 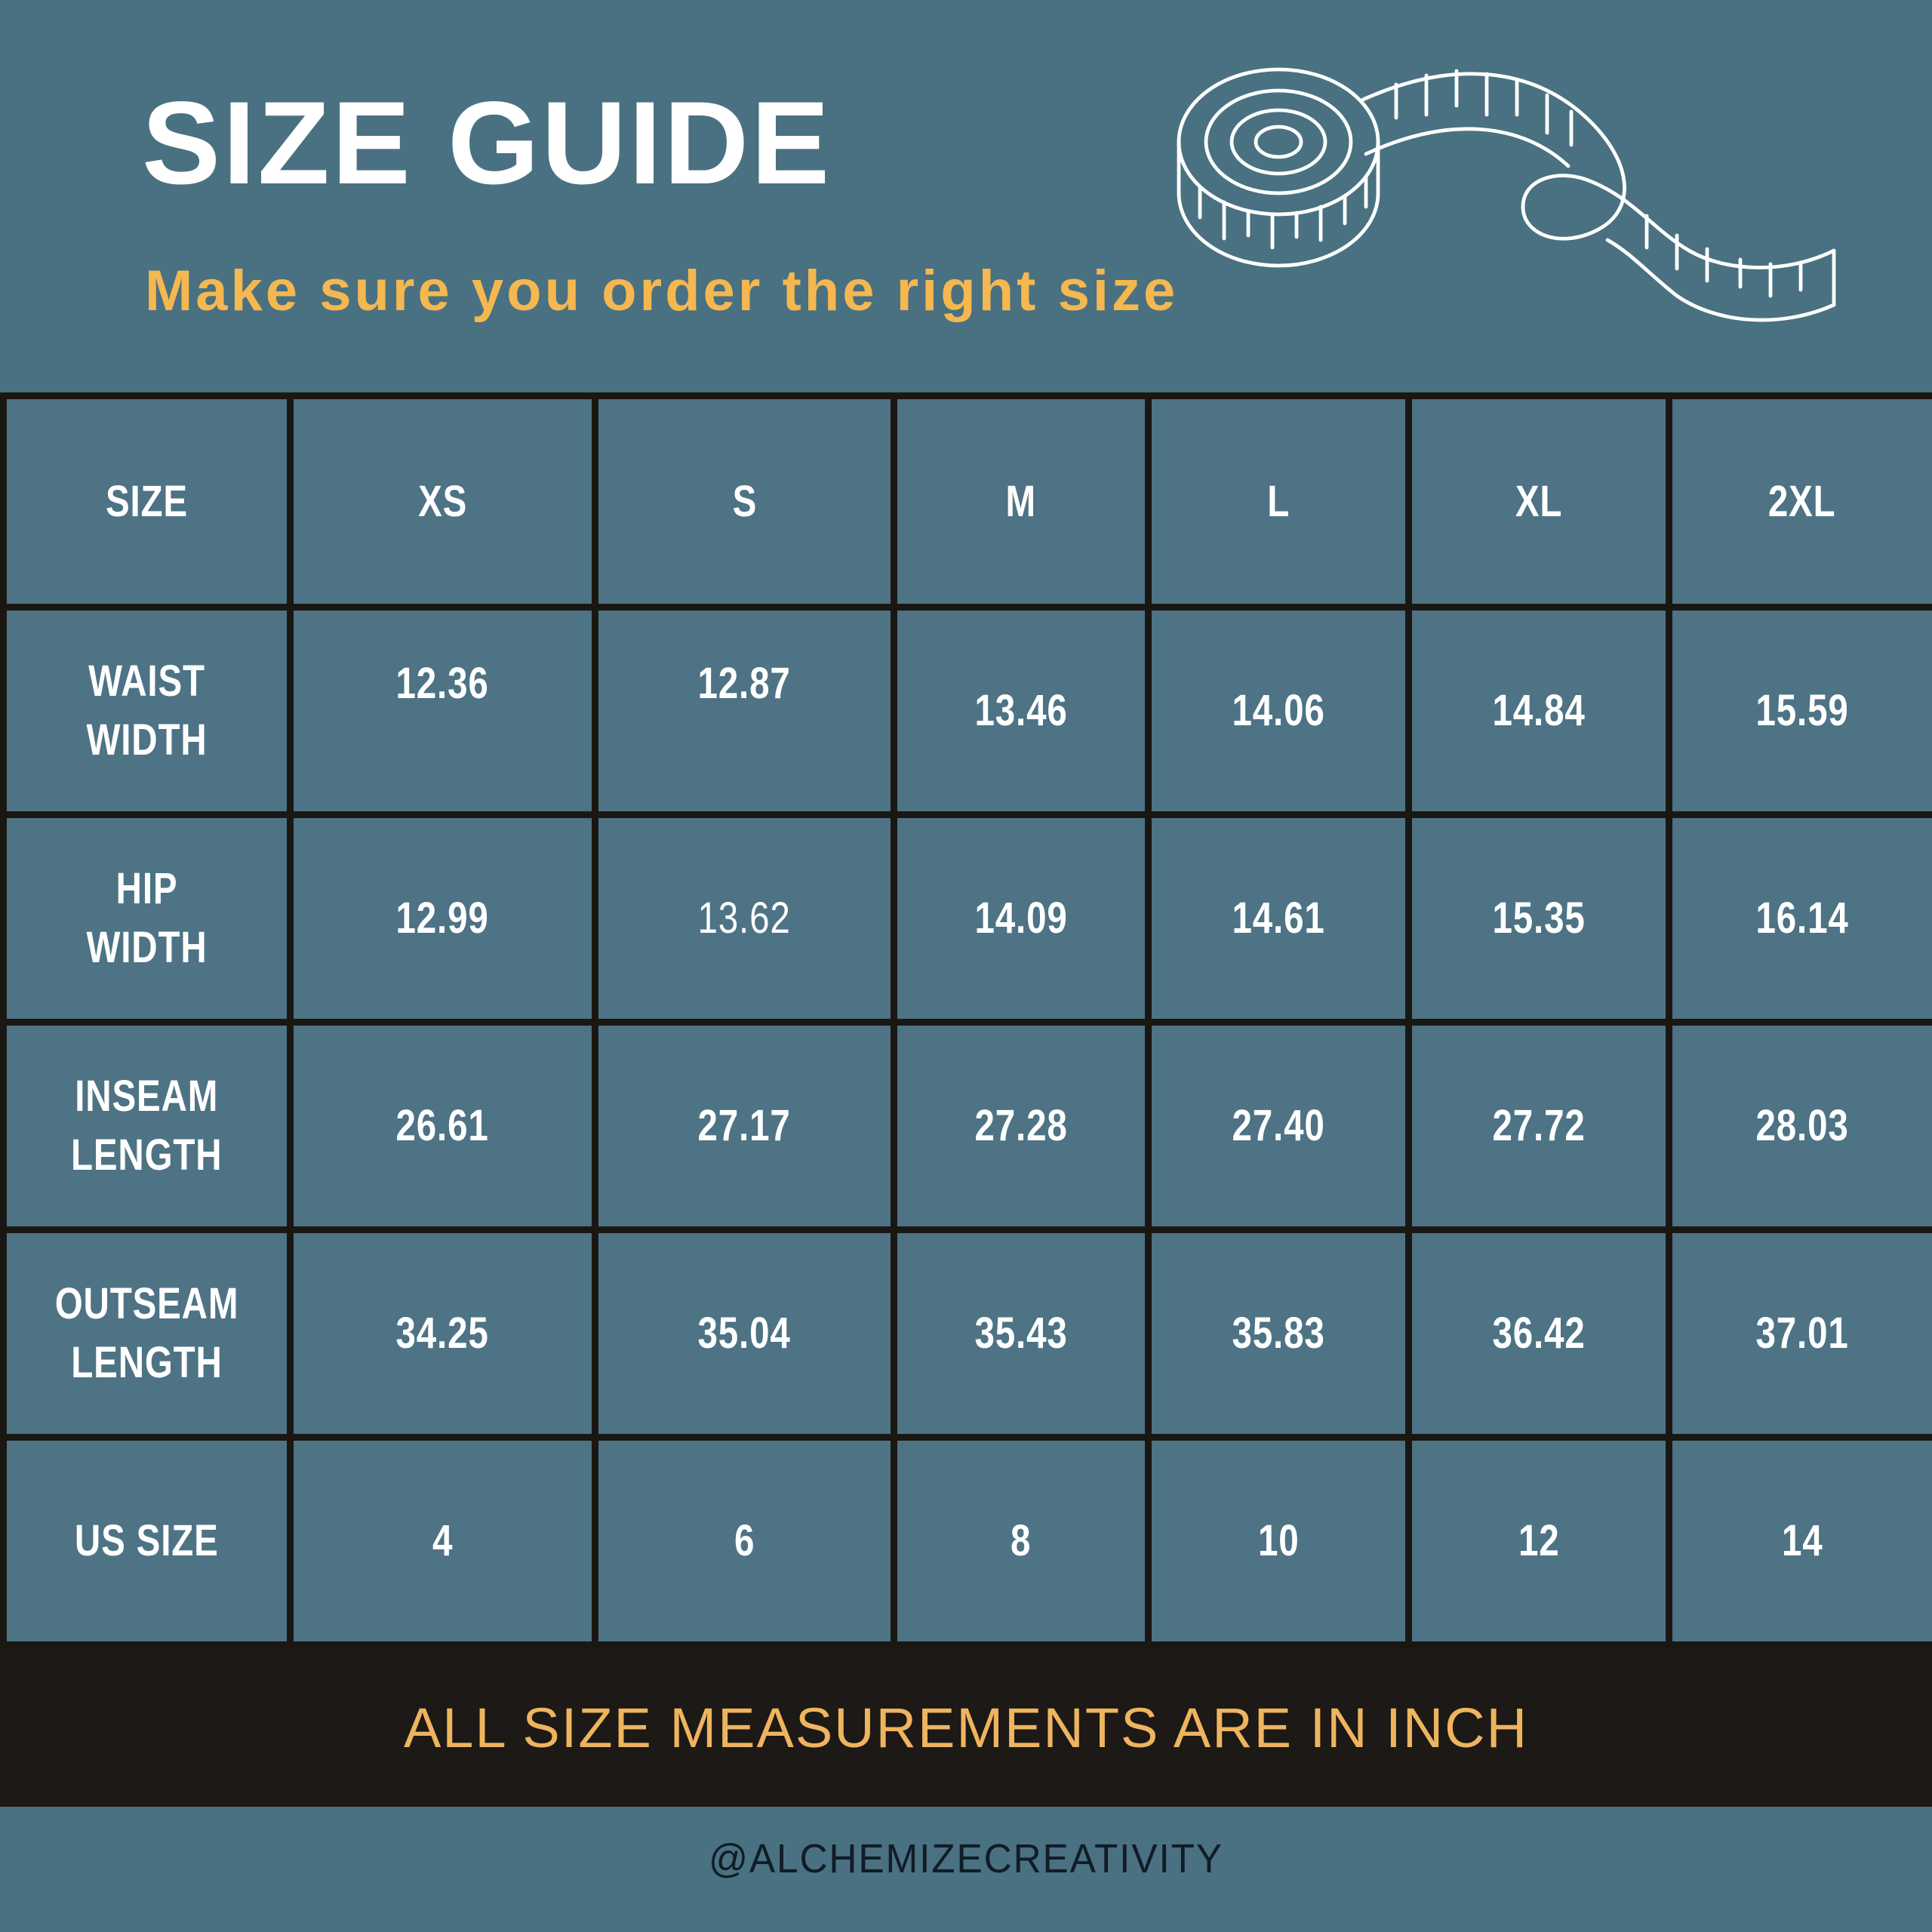 I want to click on value-cell: 14.84, so click(x=1538, y=711).